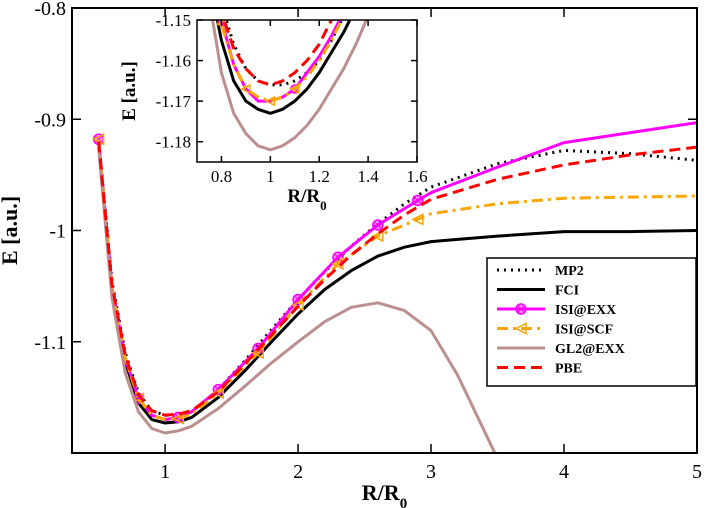  Describe the element at coordinates (521, 309) in the screenshot. I see `legend-isi-exx-marker-hatch-b` at that location.